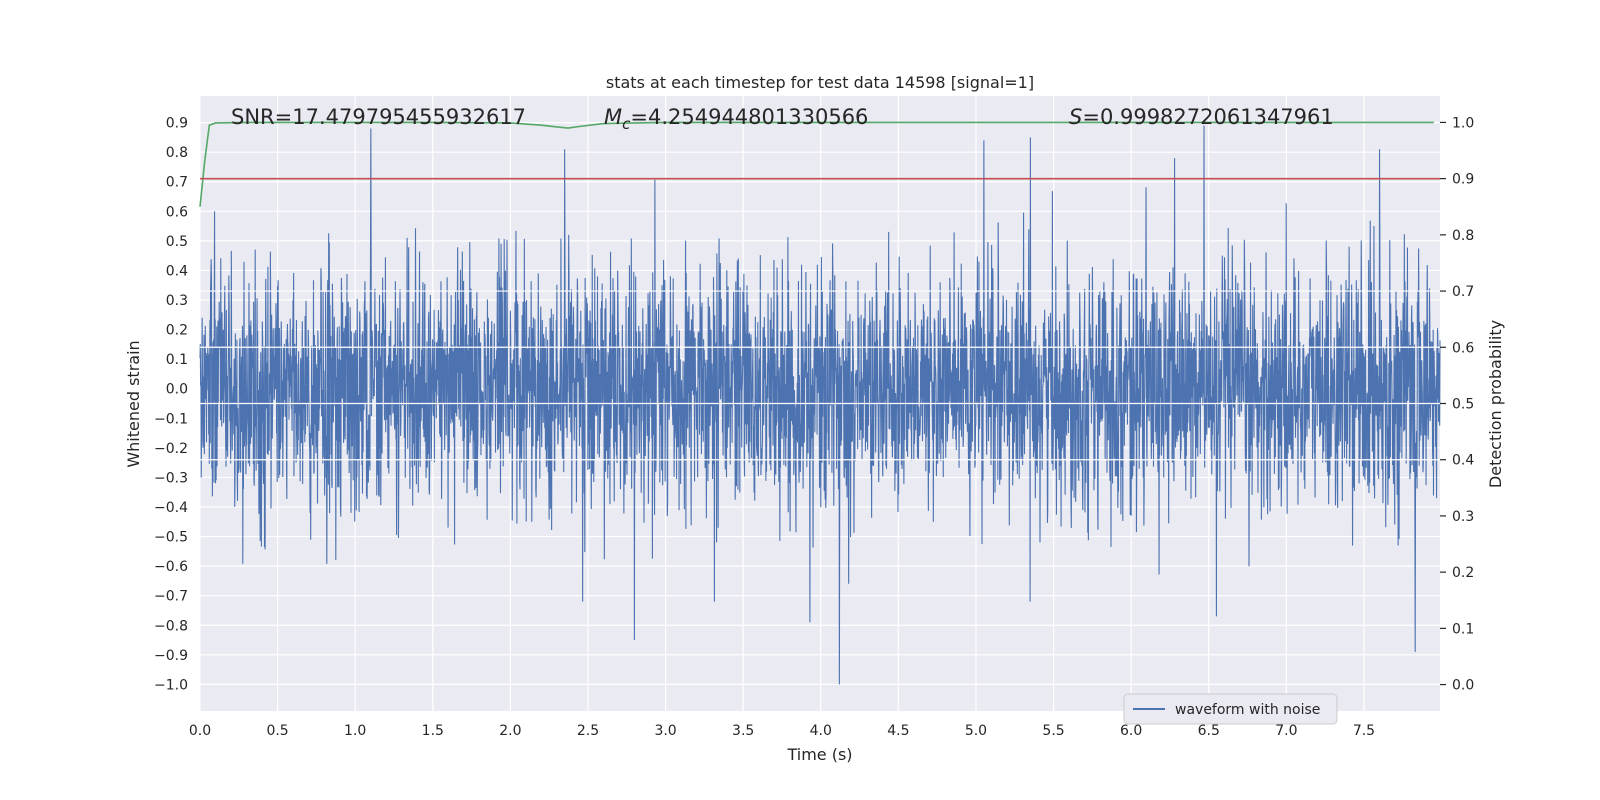 Image resolution: width=1600 pixels, height=800 pixels. Describe the element at coordinates (177, 390) in the screenshot. I see `y-left-tick-label: 0.0` at that location.